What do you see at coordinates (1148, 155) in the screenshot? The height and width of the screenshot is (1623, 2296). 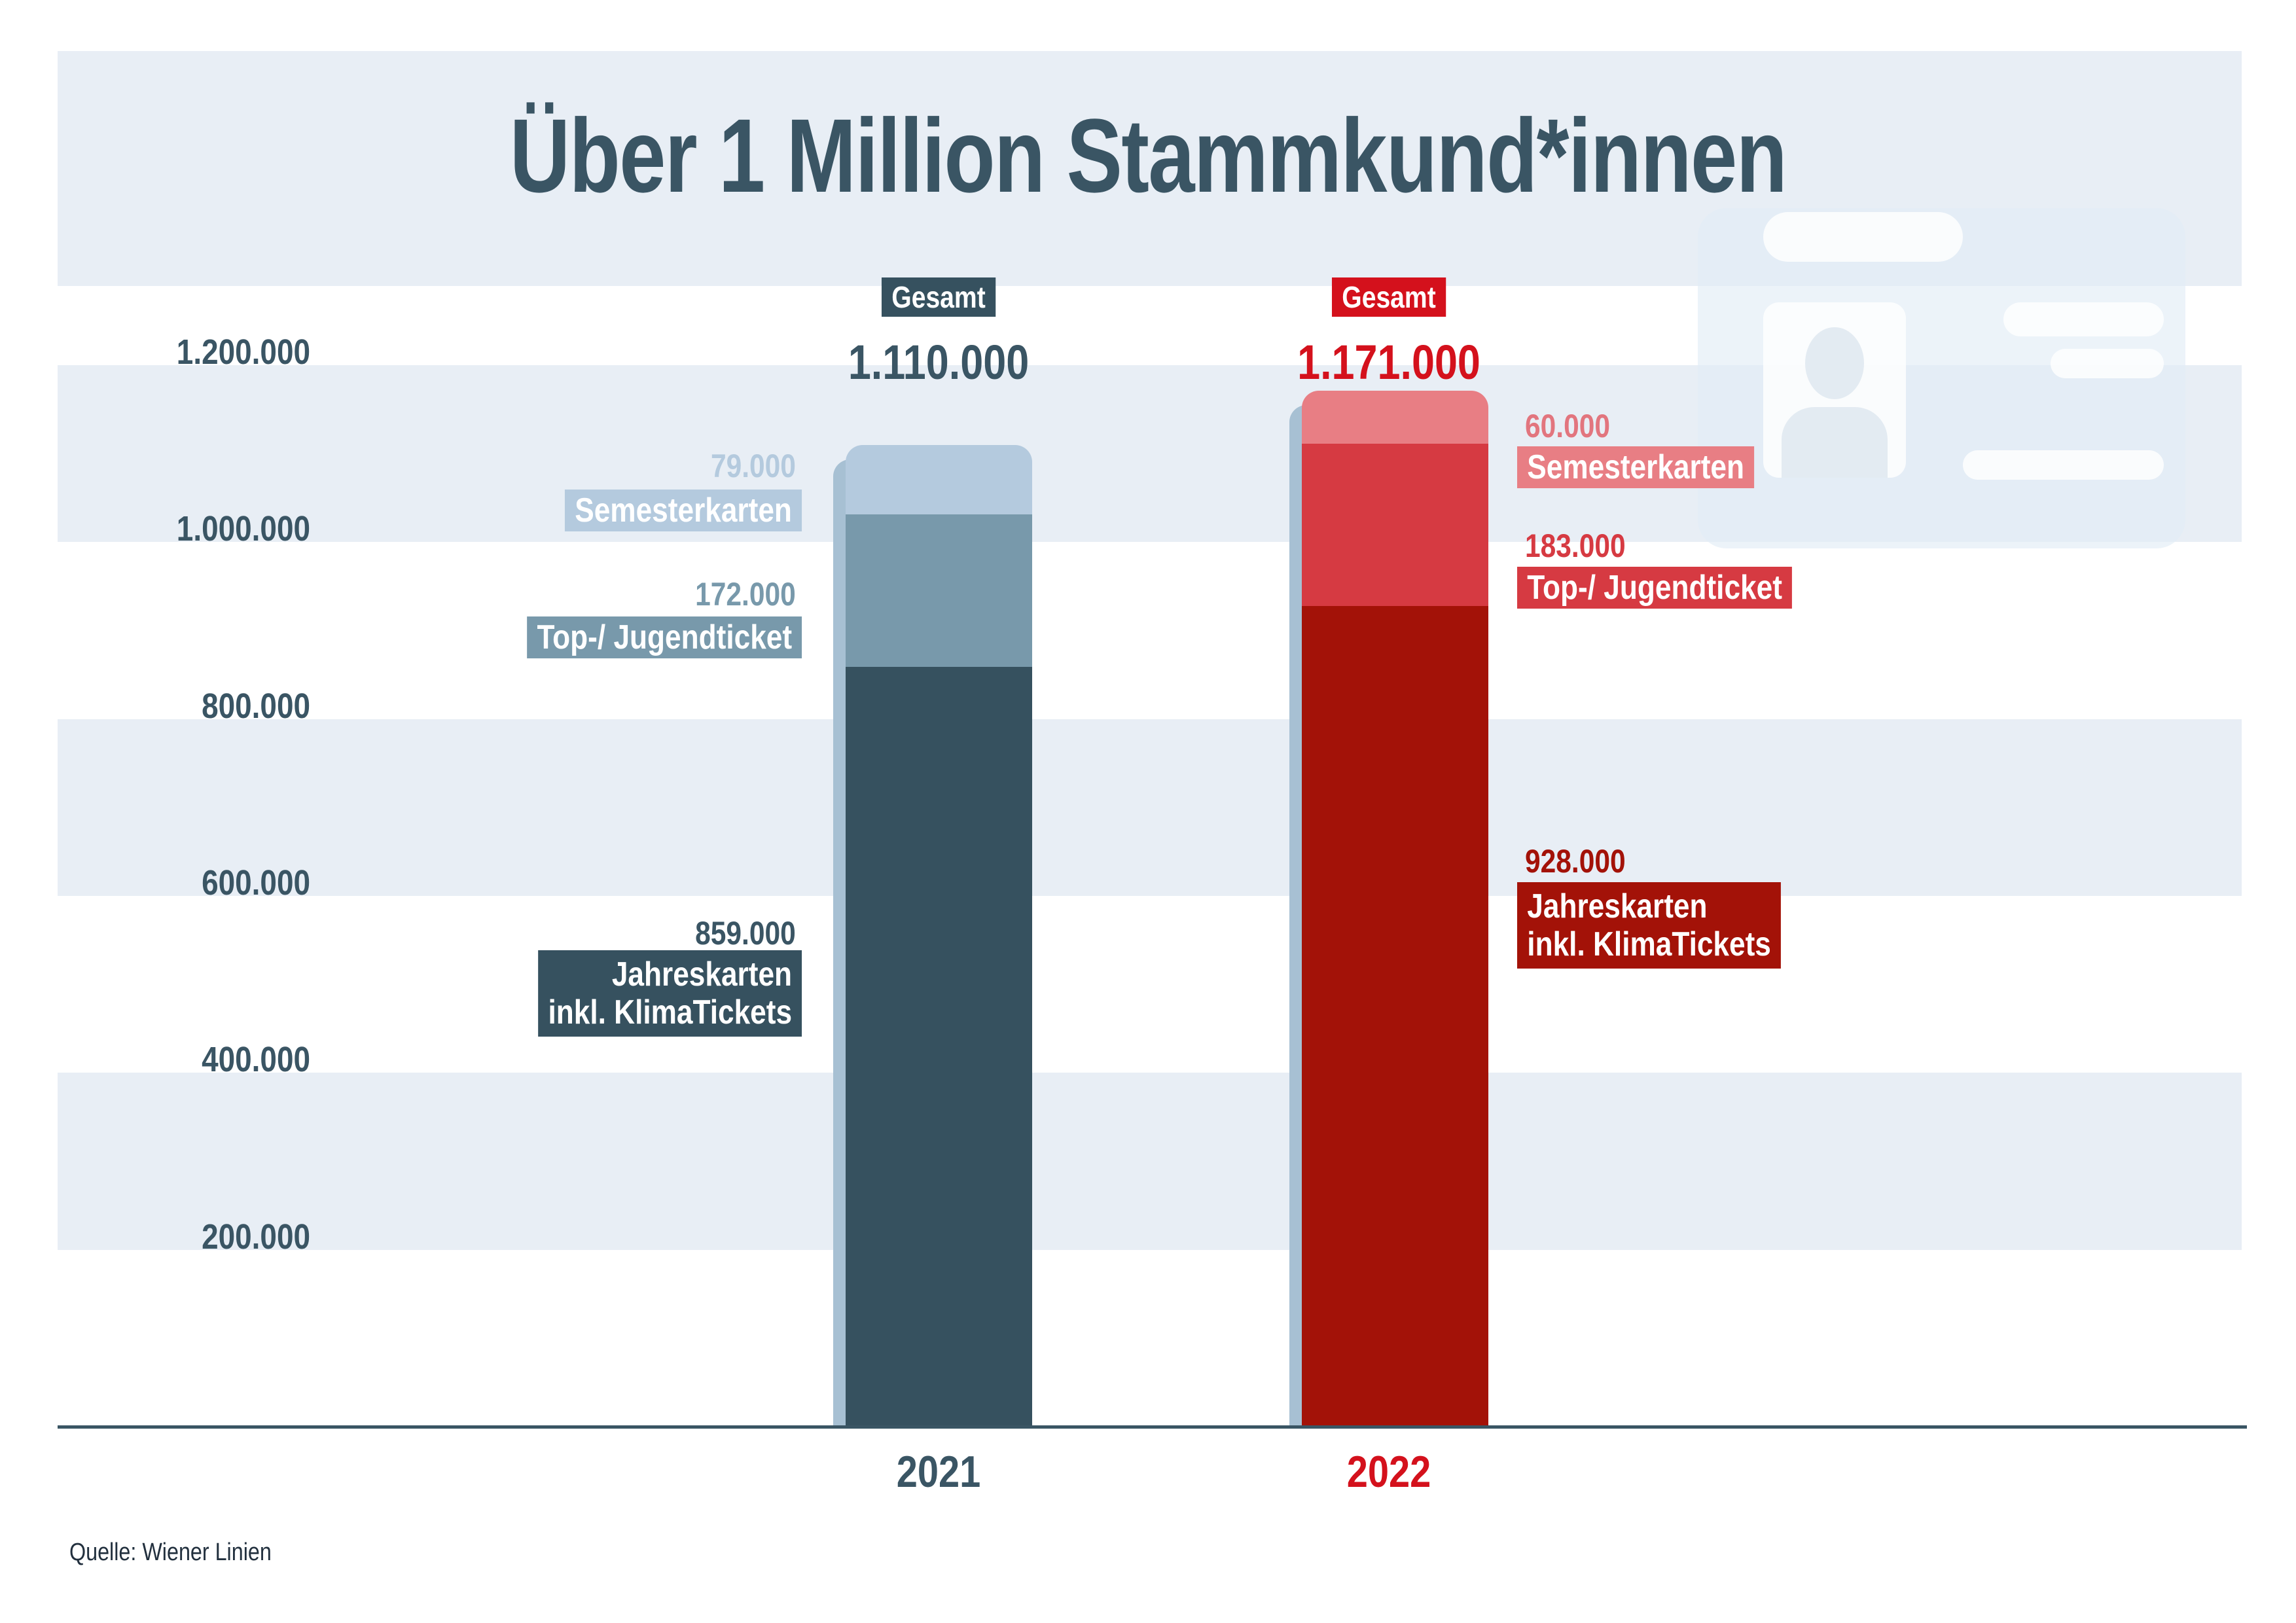 I see `page-title: Über 1 Million Stammkund*innen` at bounding box center [1148, 155].